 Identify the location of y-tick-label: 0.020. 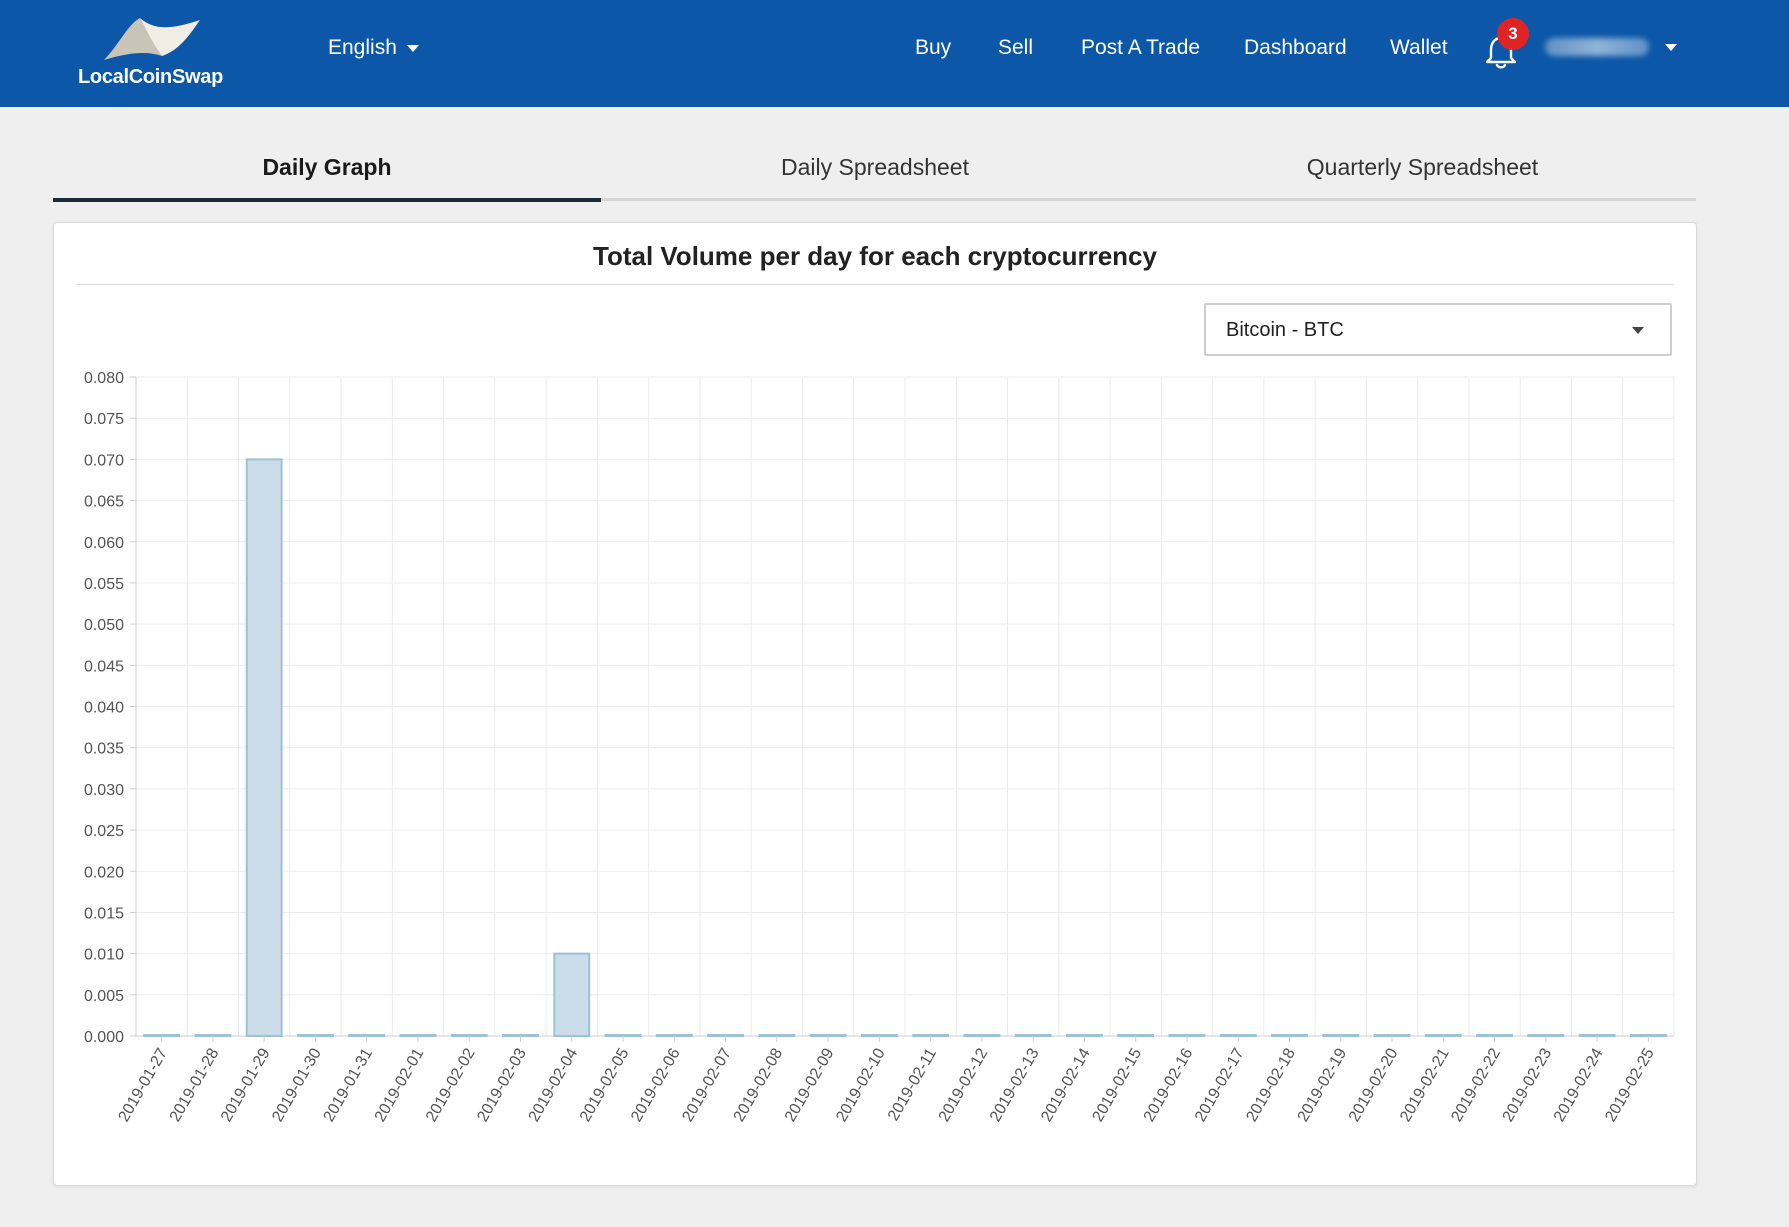
(104, 872).